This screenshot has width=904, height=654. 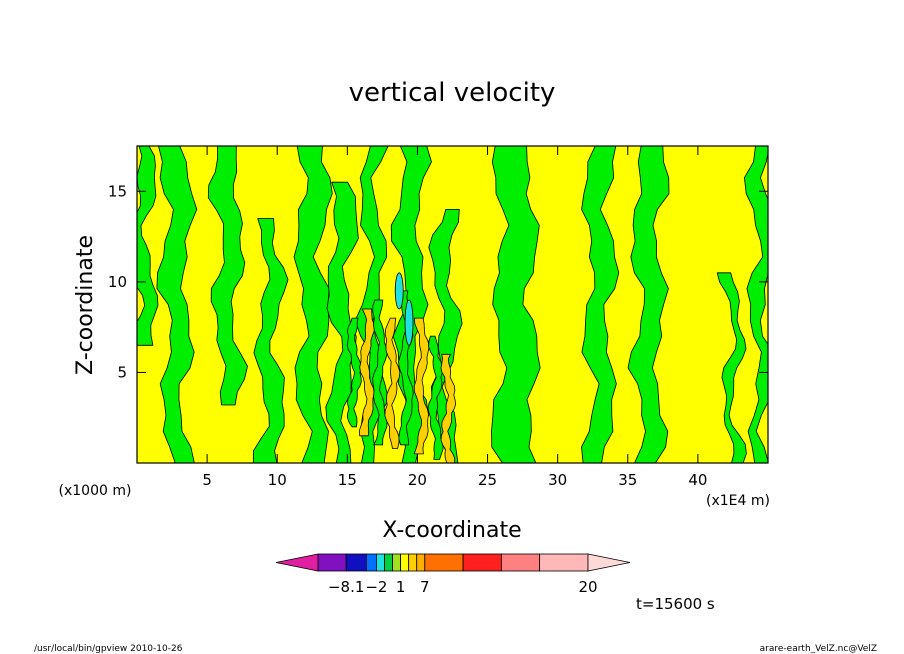 I want to click on chart-title: vertical velocity, so click(x=452, y=93).